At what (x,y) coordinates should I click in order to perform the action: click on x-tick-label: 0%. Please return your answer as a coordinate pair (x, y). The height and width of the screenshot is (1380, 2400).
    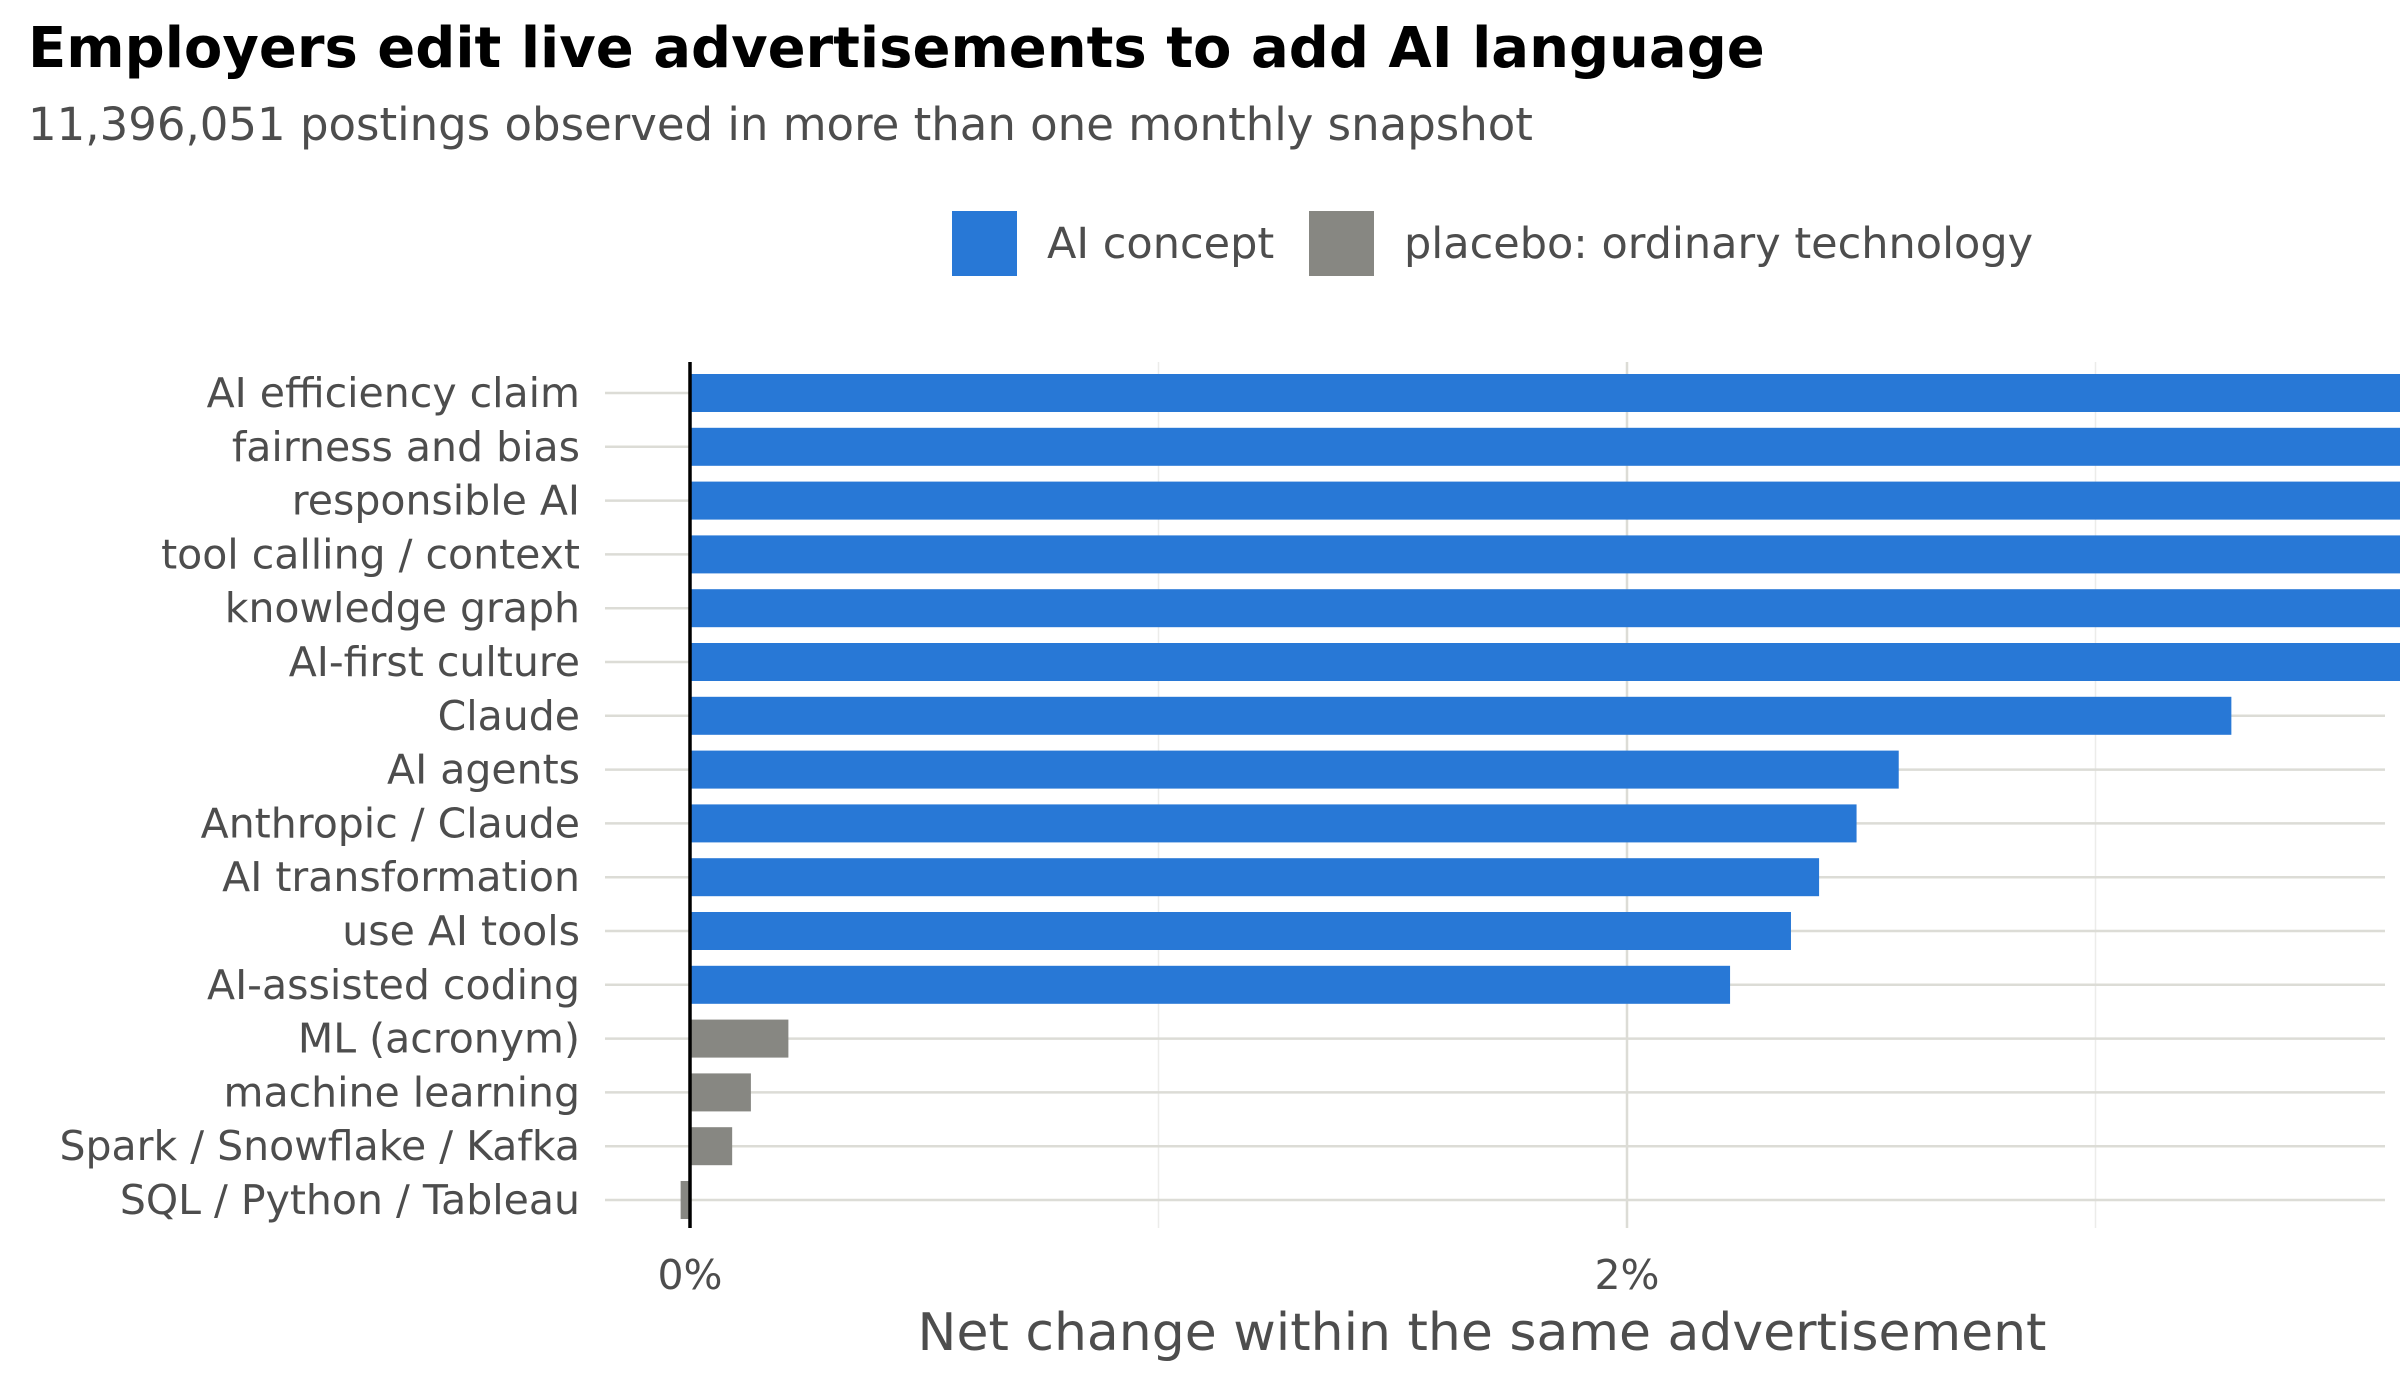
    Looking at the image, I should click on (689, 1275).